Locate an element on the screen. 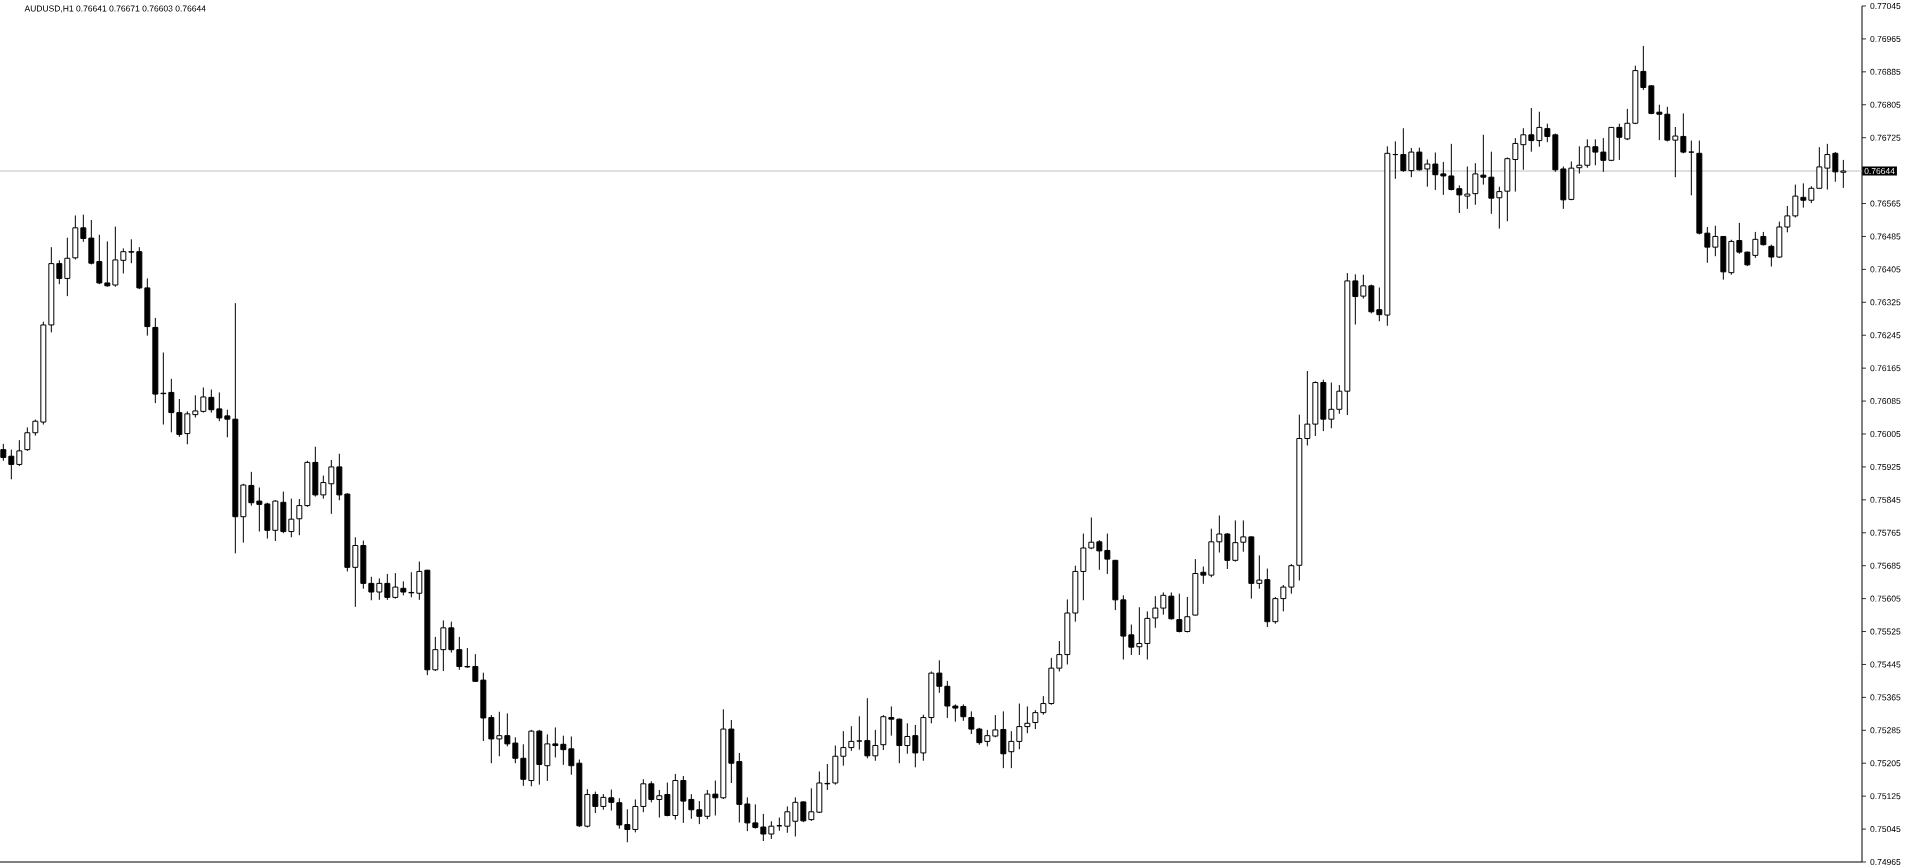 The image size is (1910, 868). y-tick-label: 0.76405 is located at coordinates (1885, 269).